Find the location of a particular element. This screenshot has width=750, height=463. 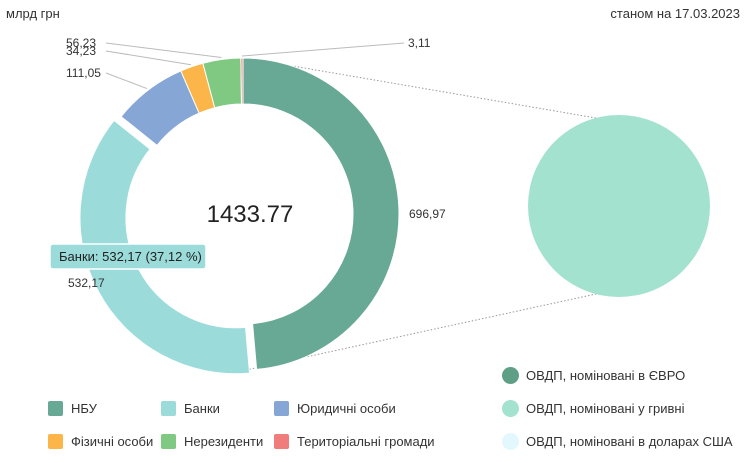

tooltip: Банки: 532,17 (37,12 %) is located at coordinates (128, 256).